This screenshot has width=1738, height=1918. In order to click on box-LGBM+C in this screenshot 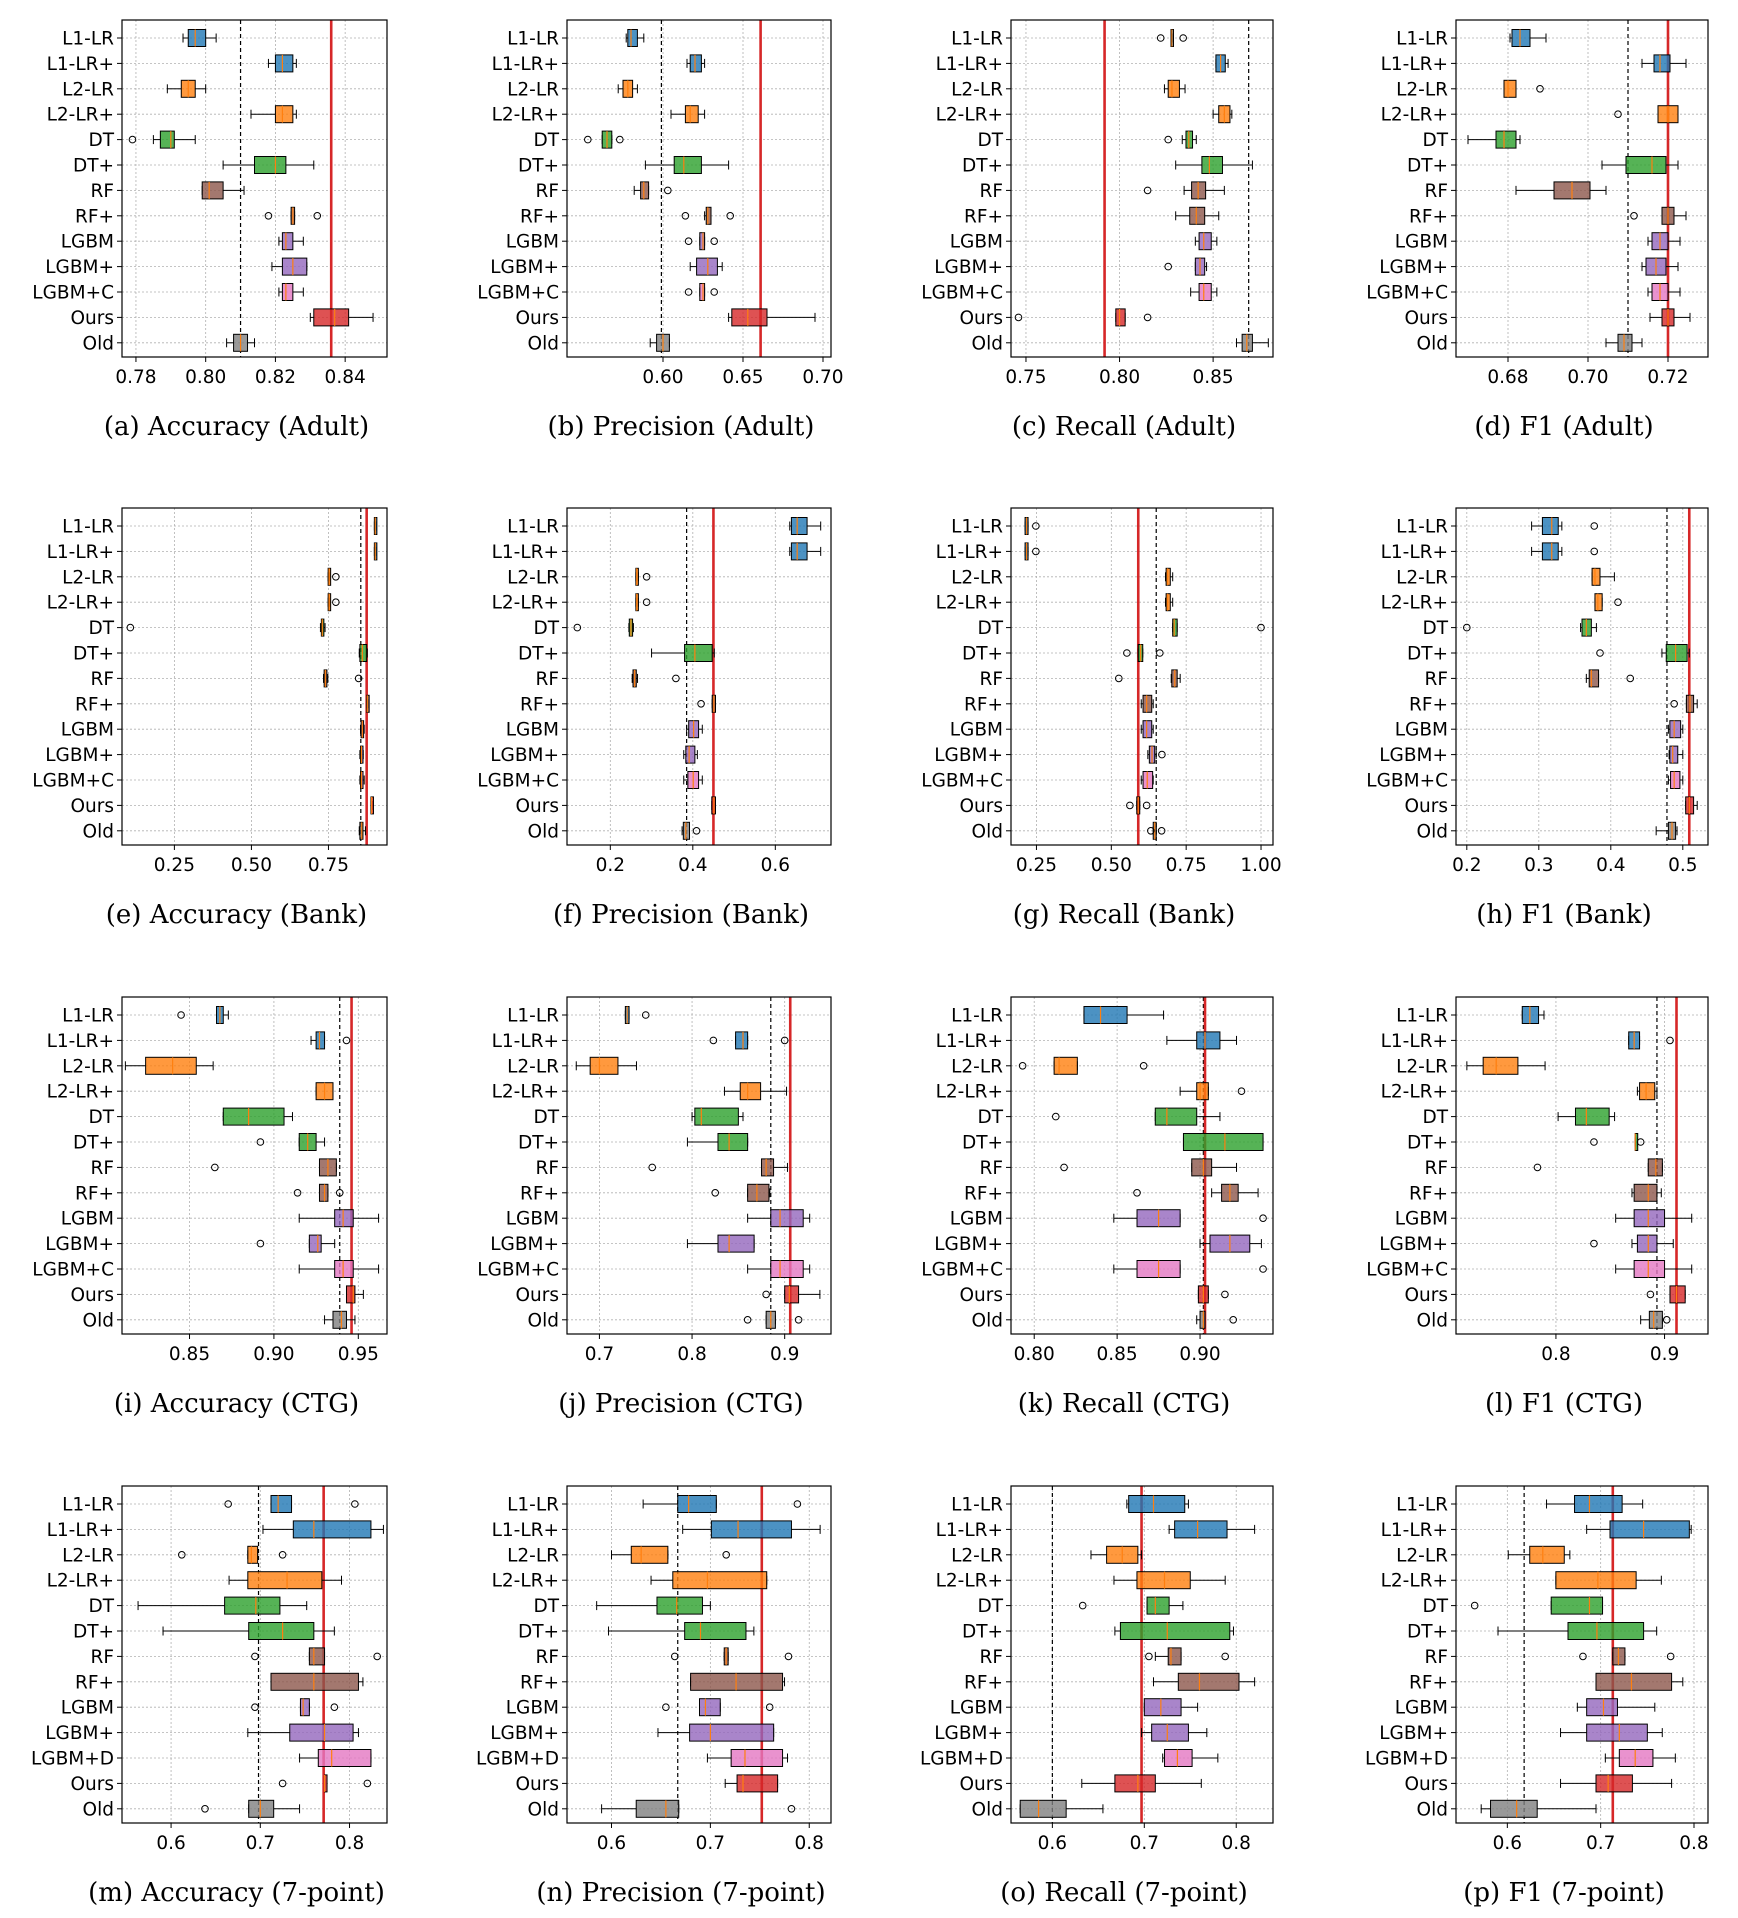, I will do `click(1654, 1269)`.